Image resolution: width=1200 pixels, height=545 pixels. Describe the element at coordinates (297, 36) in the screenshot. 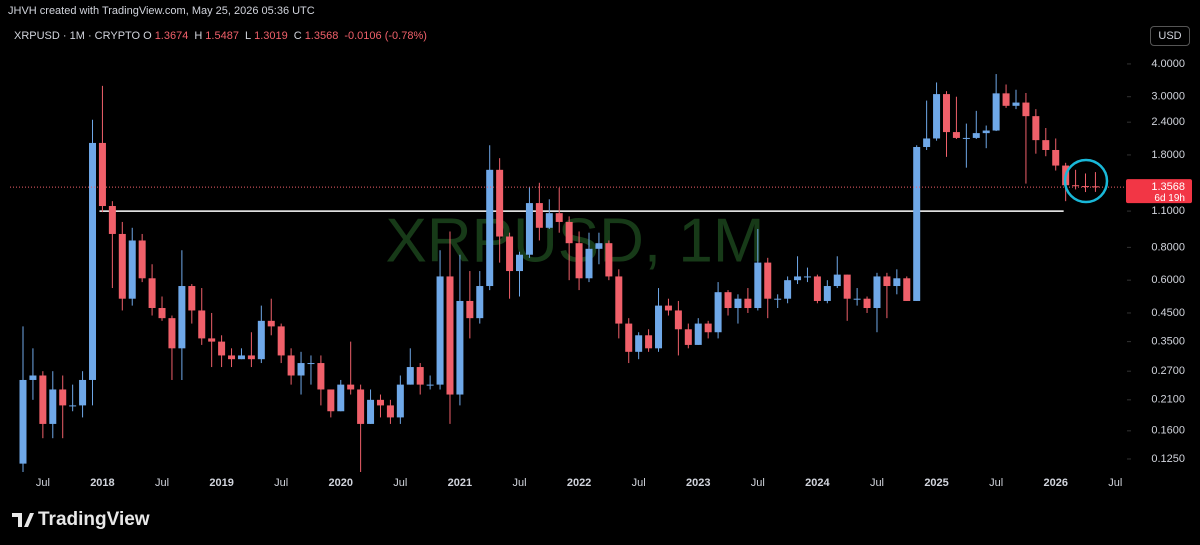

I see `ohlc-key: C` at that location.